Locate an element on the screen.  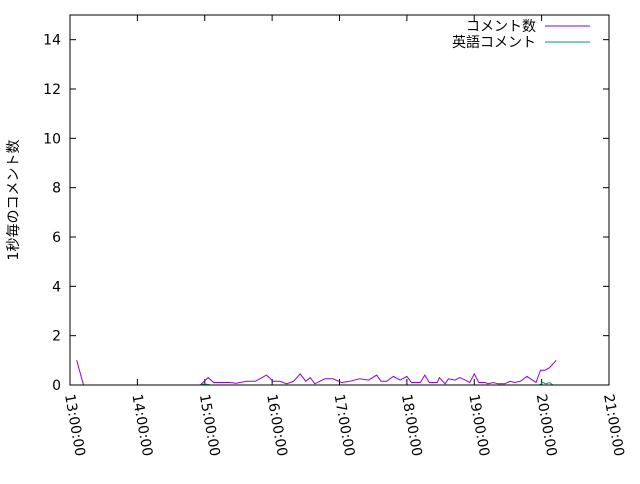
y-tick-label: 0 is located at coordinates (56, 386).